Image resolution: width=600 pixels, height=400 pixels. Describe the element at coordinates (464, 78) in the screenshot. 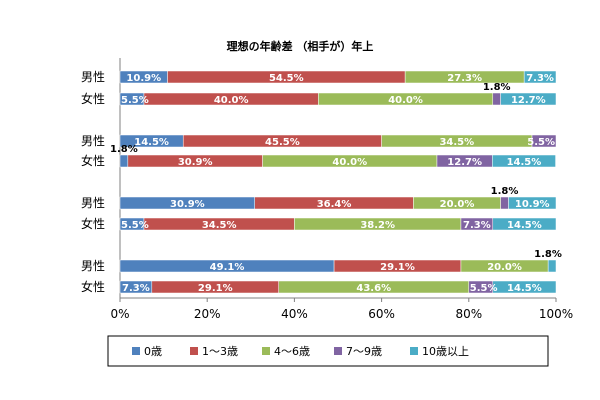

I see `data-label: 27.3%` at that location.